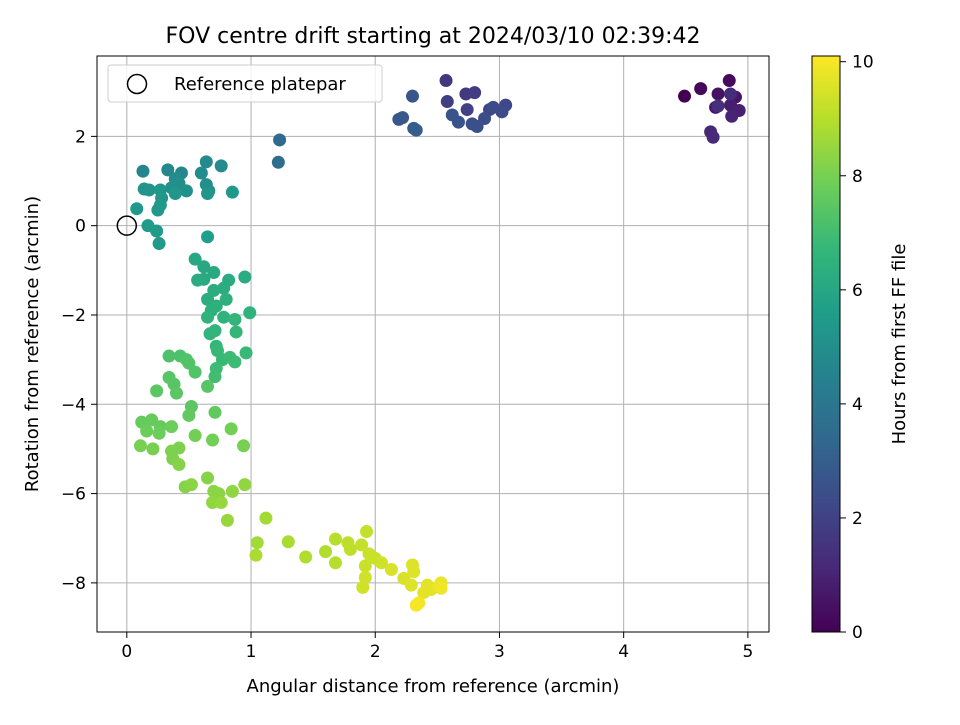 The height and width of the screenshot is (725, 960). I want to click on x-tick-label: 2, so click(375, 652).